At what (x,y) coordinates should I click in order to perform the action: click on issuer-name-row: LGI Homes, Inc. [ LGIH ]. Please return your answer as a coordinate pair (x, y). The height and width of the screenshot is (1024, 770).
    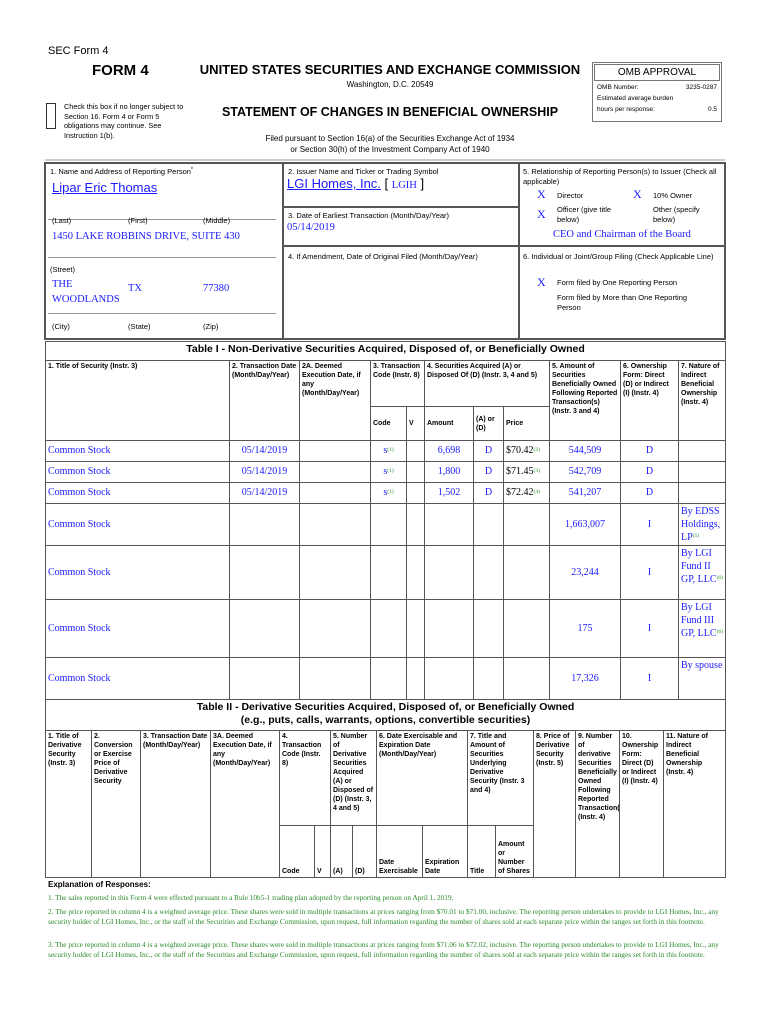
    Looking at the image, I should click on (356, 183).